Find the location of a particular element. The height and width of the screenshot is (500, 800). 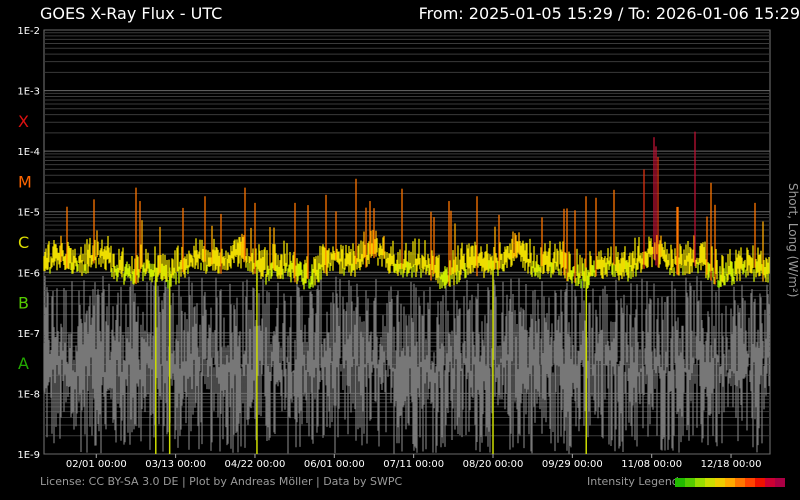

x-tick-label: 11/08 00:00 is located at coordinates (651, 464).